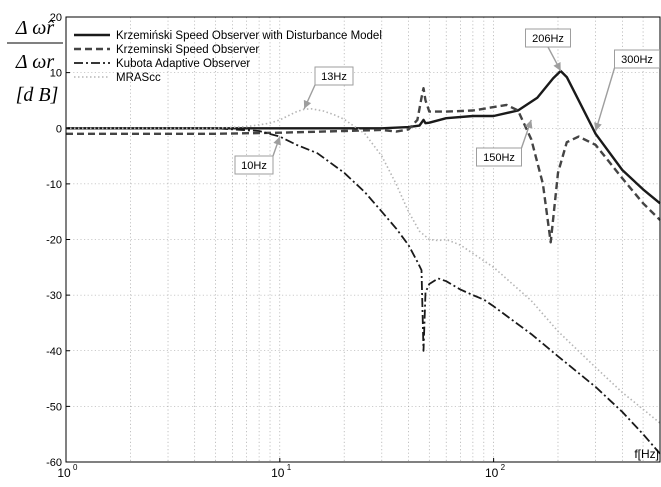  Describe the element at coordinates (627, 90) in the screenshot. I see `annotation-callout-3: 300Hz` at that location.